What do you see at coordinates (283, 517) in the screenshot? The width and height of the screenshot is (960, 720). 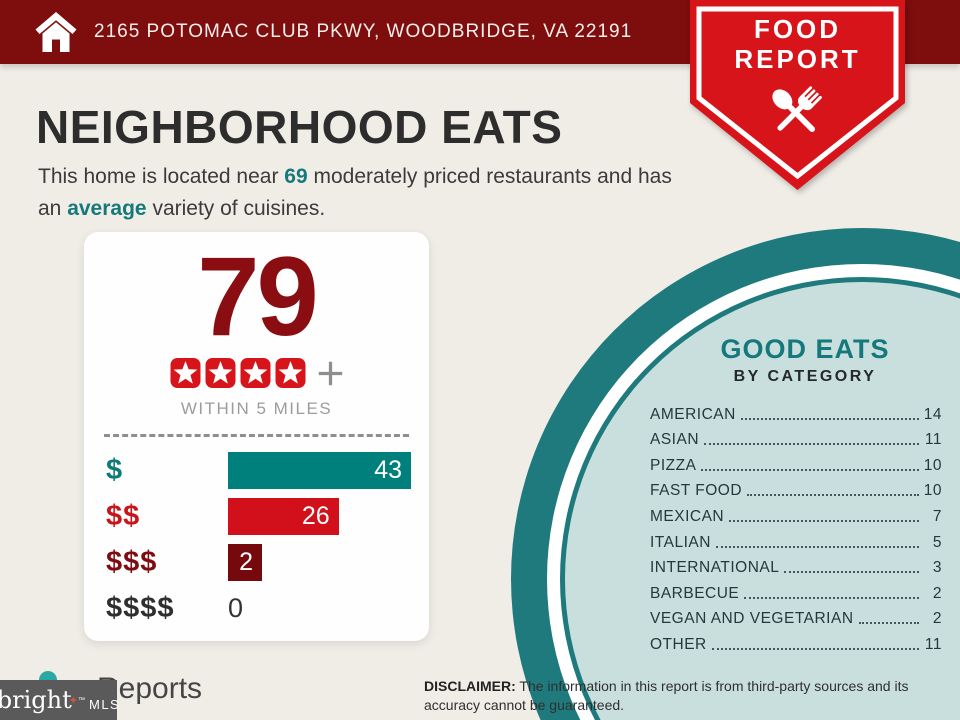 I see `bar-fill: 26` at bounding box center [283, 517].